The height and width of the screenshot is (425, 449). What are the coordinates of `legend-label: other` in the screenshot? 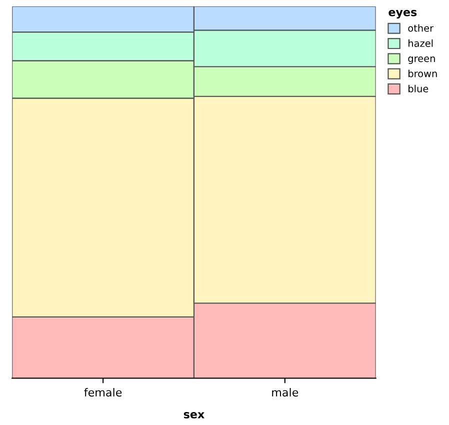 It's located at (421, 28).